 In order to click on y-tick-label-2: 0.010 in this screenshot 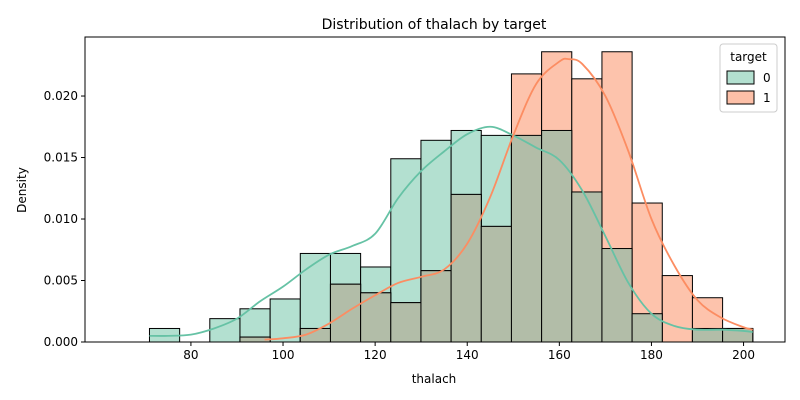, I will do `click(61, 219)`.